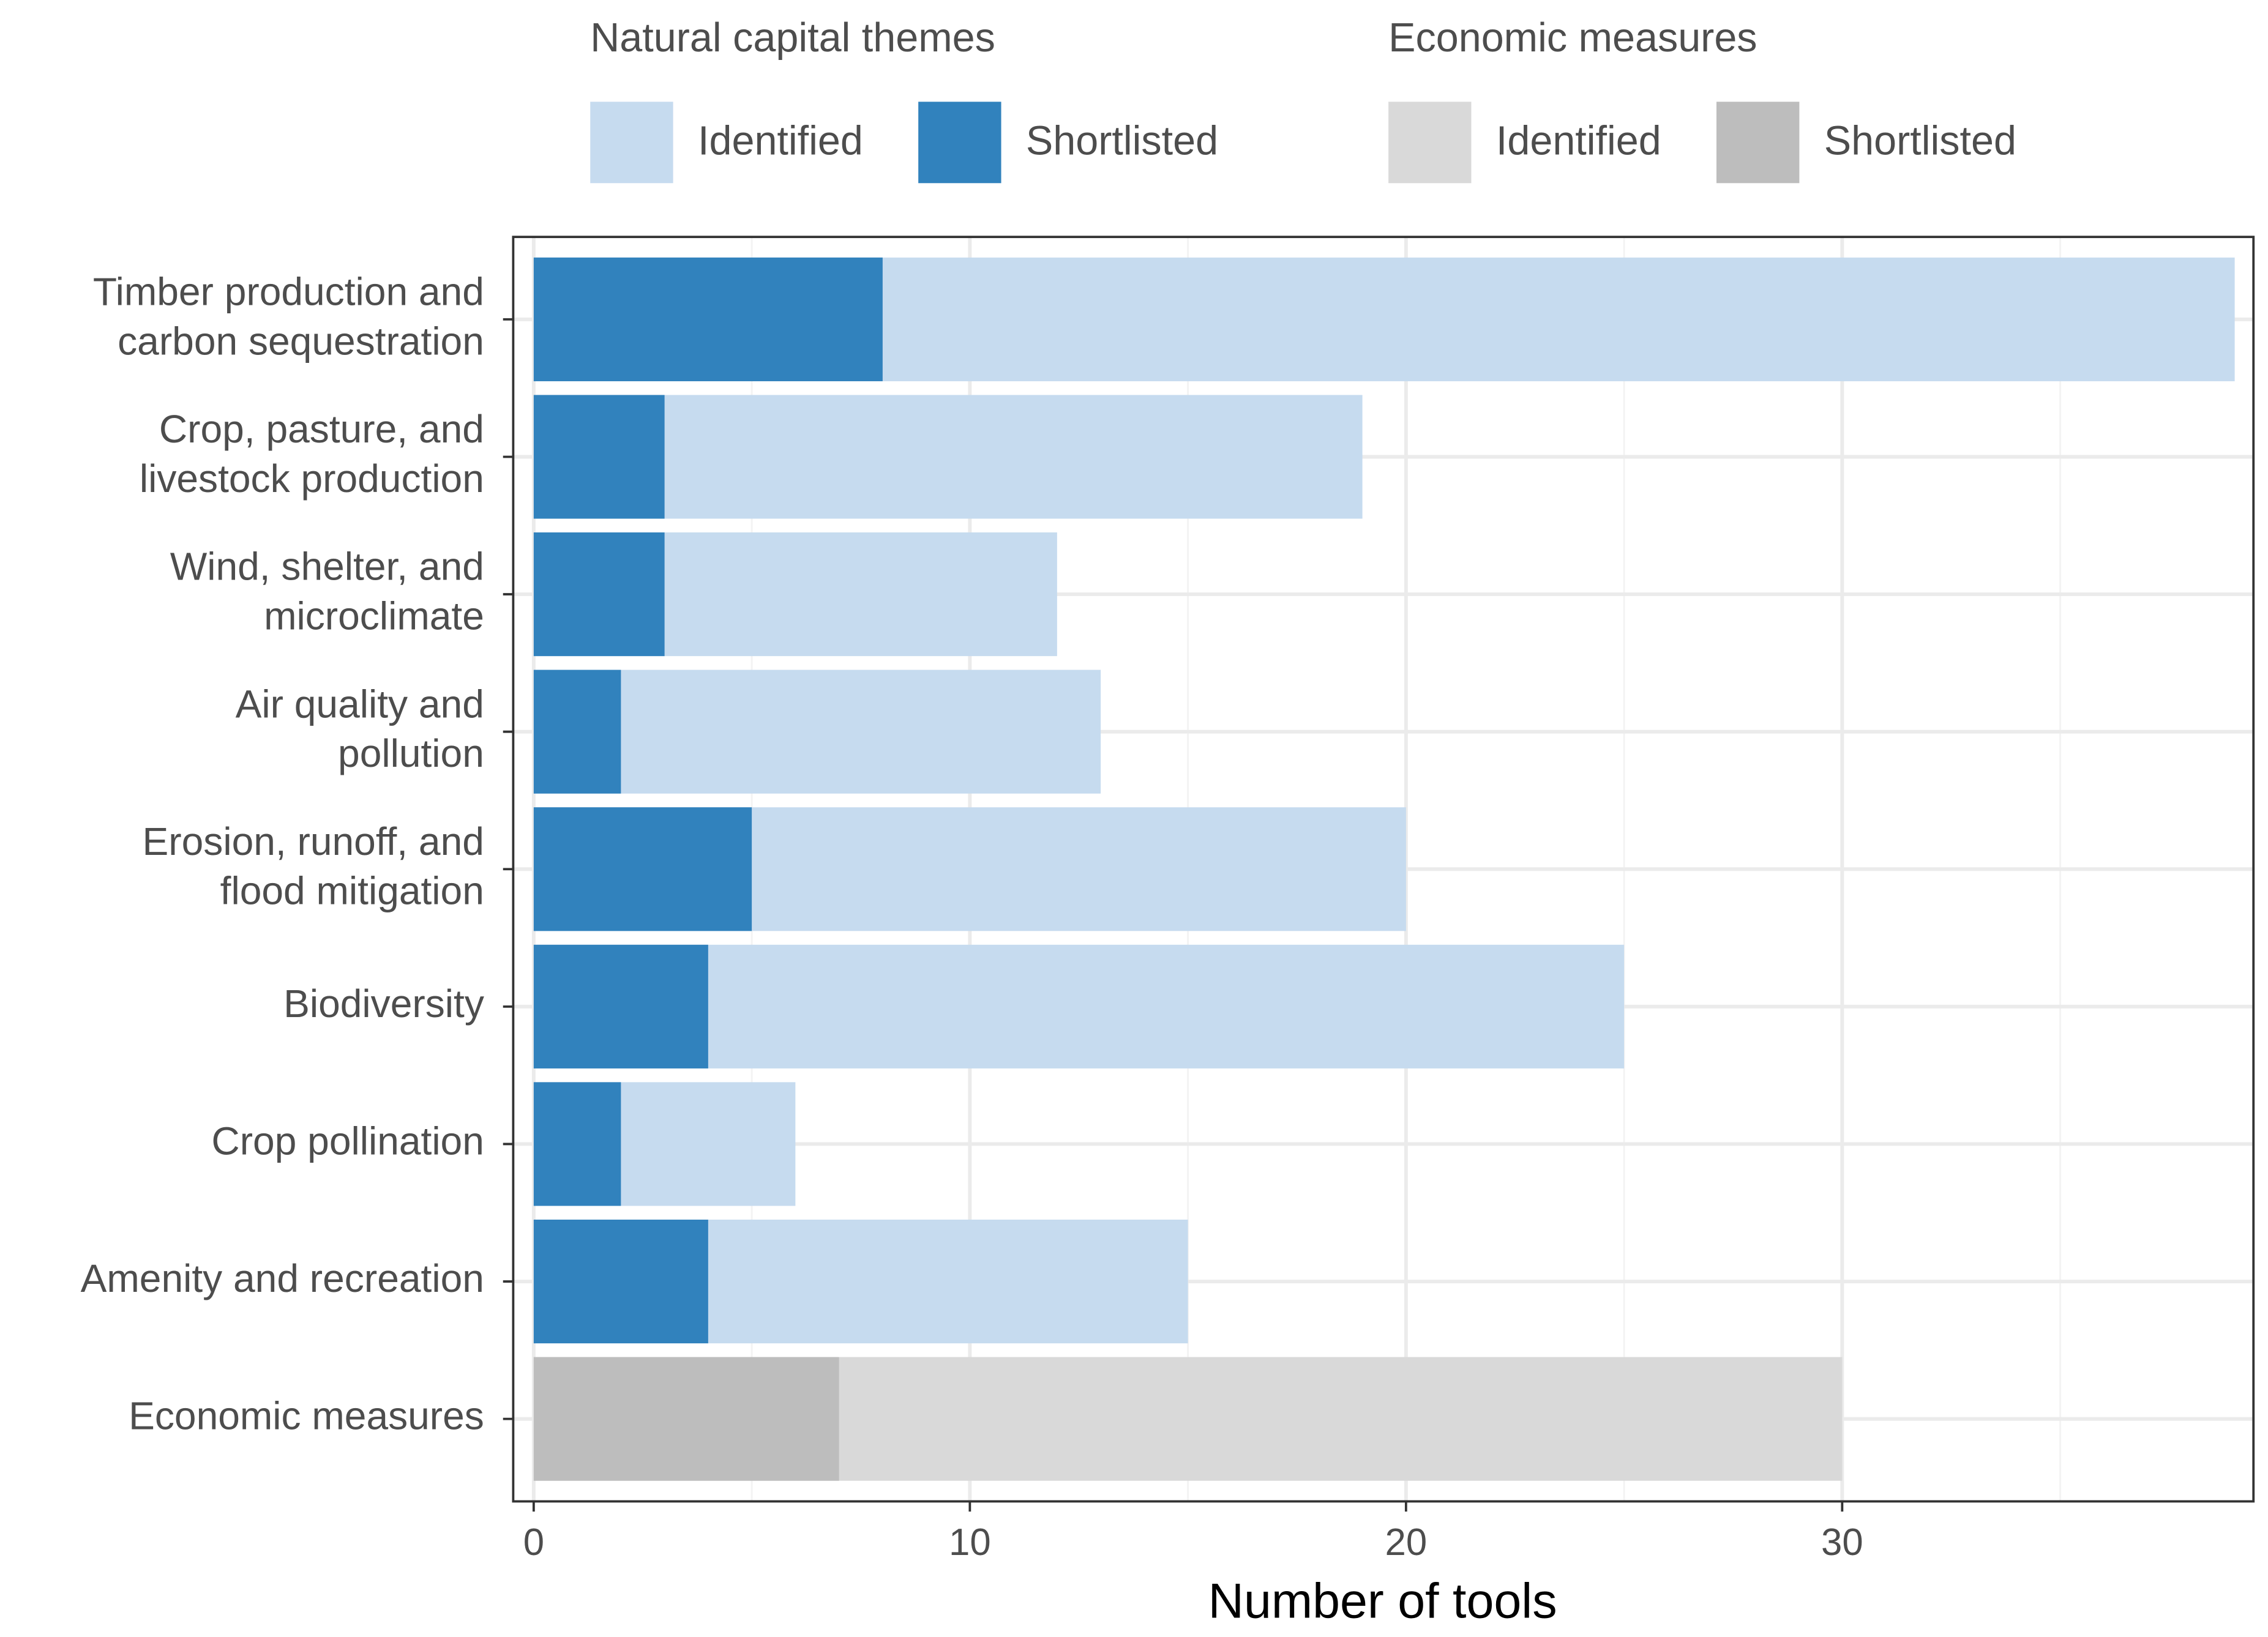  What do you see at coordinates (306, 1416) in the screenshot?
I see `y-tick-label: Economic measures` at bounding box center [306, 1416].